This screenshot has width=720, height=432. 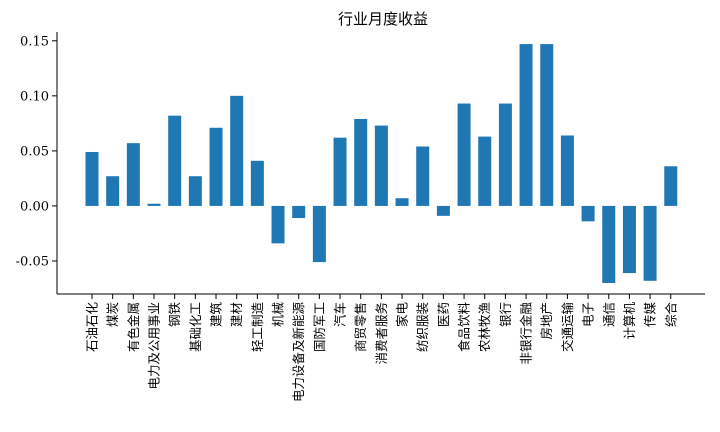 What do you see at coordinates (298, 352) in the screenshot?
I see `x-tick-label: 电力设备及新能源` at bounding box center [298, 352].